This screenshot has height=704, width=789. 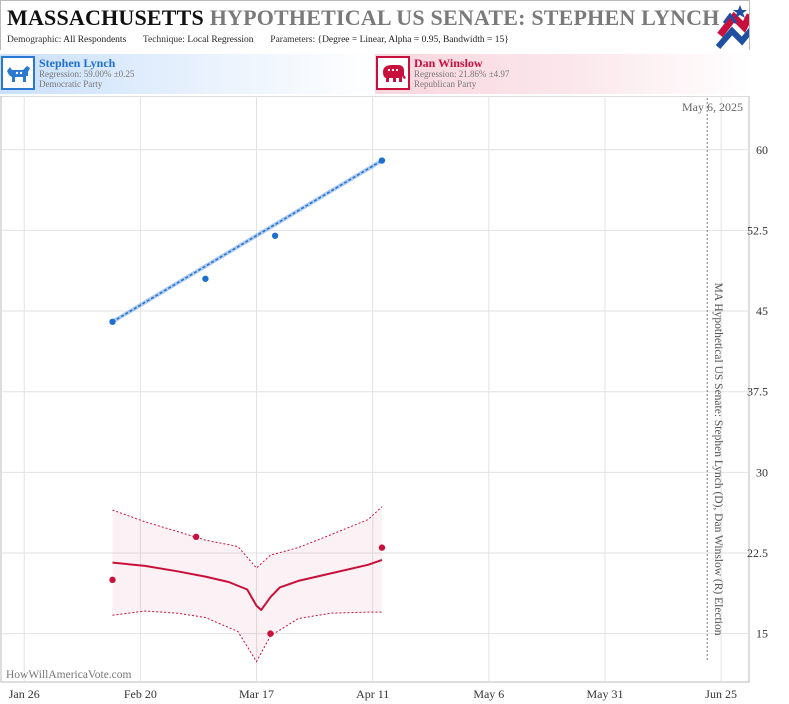 I want to click on demographic-value: All Respondents, so click(x=95, y=40).